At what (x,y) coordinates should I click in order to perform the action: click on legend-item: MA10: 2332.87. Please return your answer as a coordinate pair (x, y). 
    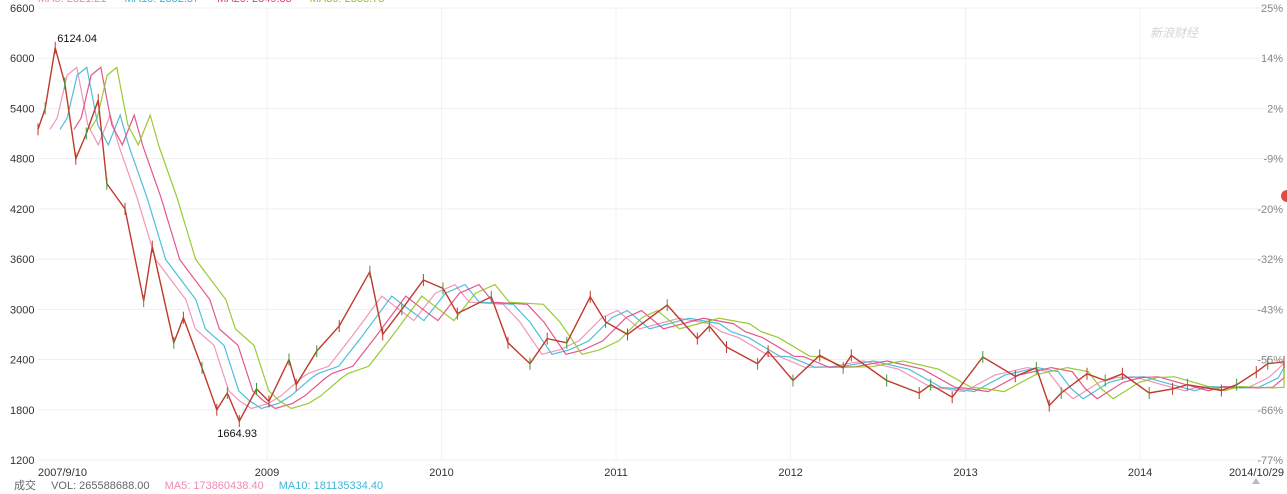
    Looking at the image, I should click on (162, 2).